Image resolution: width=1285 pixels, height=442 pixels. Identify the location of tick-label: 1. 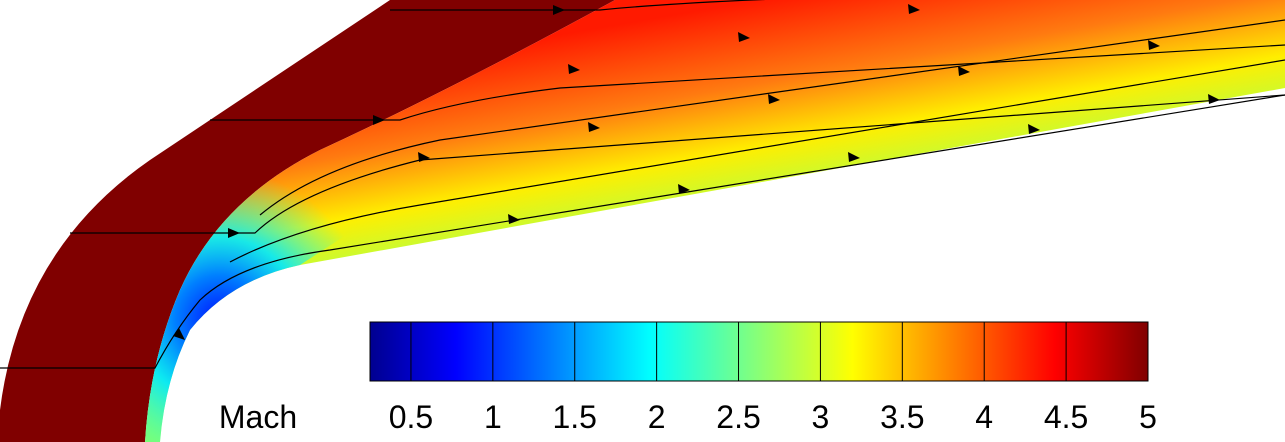
(493, 417).